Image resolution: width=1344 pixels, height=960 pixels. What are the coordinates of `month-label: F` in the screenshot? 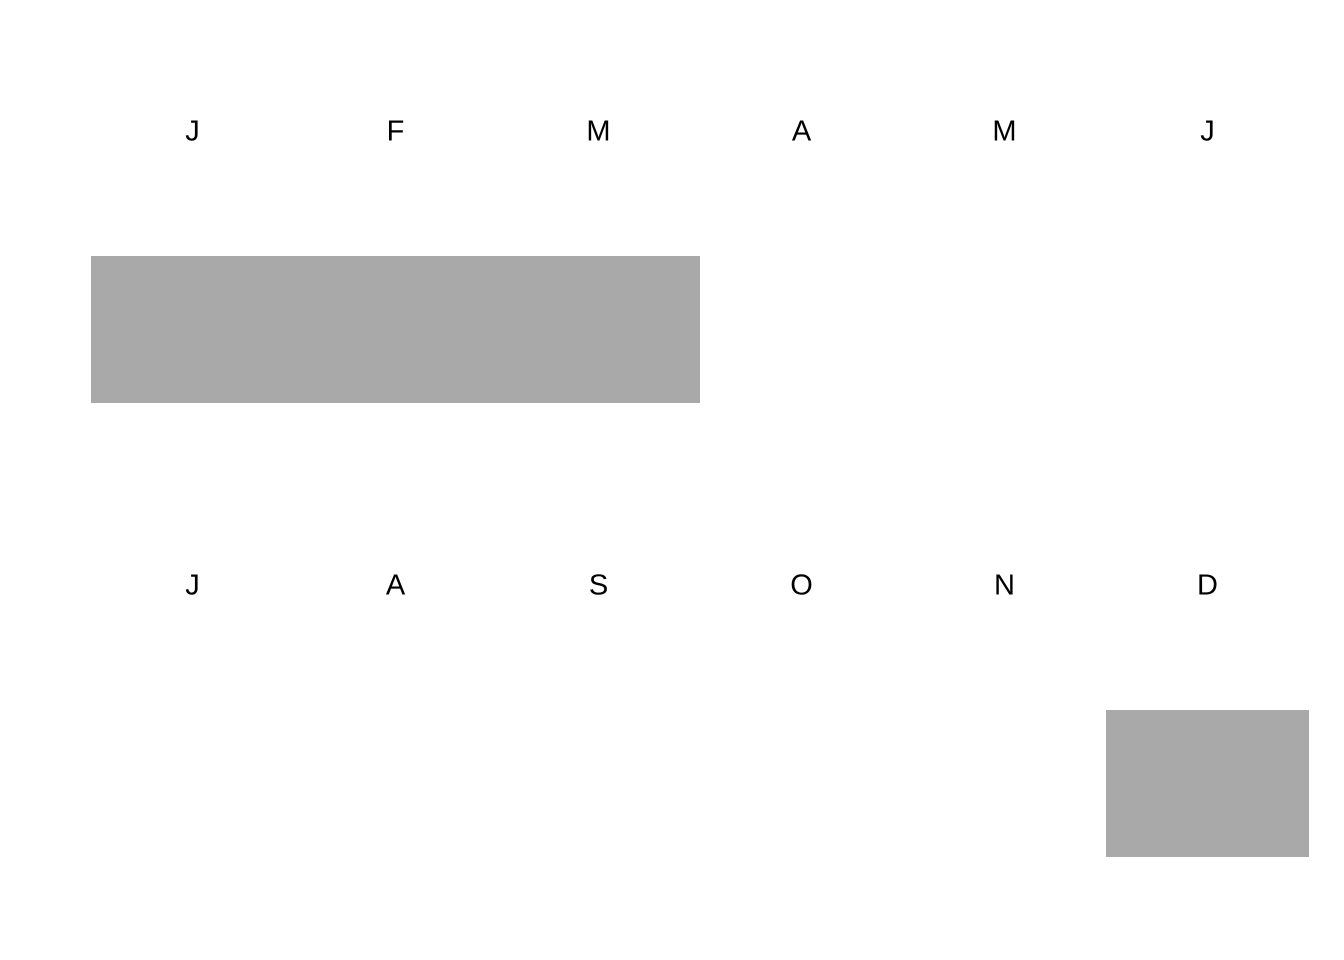 It's located at (396, 132).